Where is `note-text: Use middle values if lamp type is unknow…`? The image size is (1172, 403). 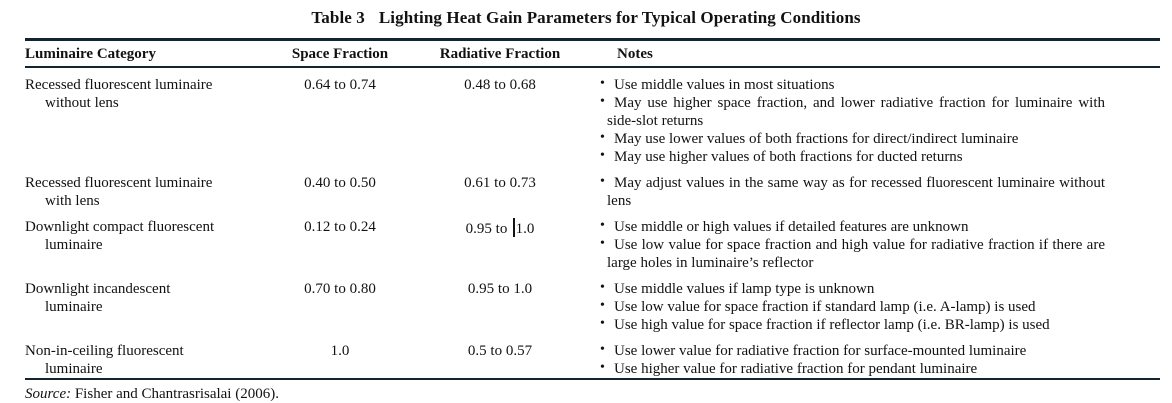
note-text: Use middle values if lamp type is unknow… is located at coordinates (744, 289).